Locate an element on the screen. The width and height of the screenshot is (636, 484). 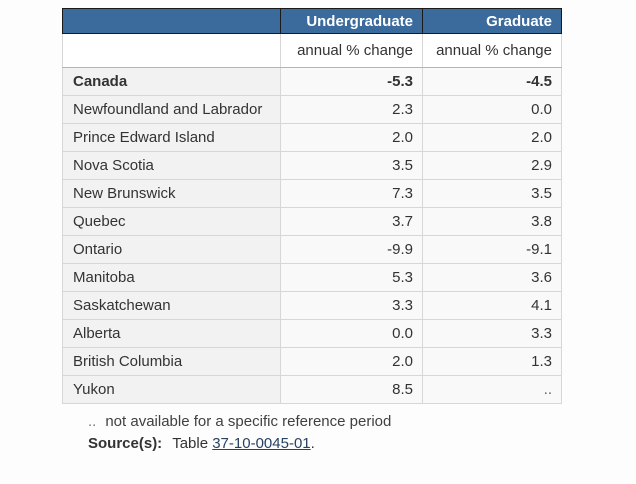
table-row: New Brunswick 7.3 3.5 is located at coordinates (312, 193).